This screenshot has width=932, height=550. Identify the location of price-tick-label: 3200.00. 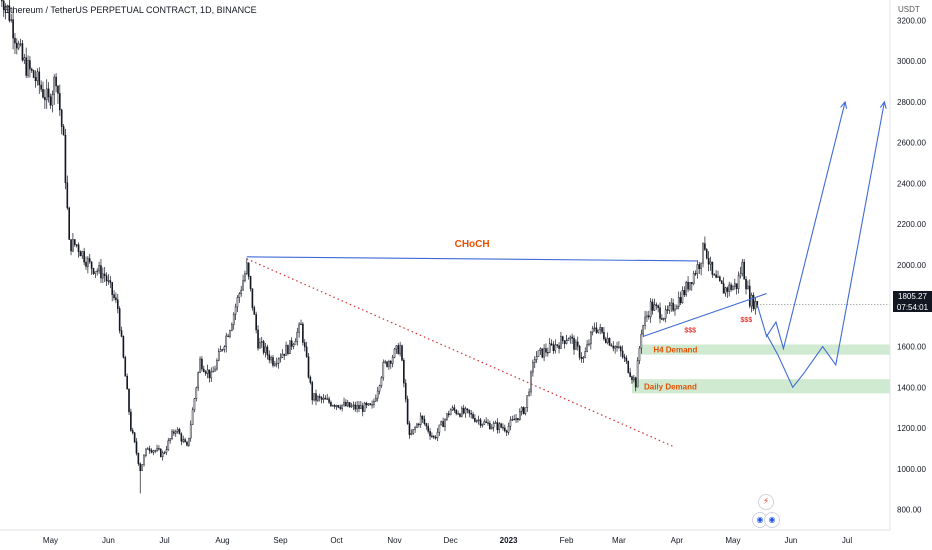
(911, 20).